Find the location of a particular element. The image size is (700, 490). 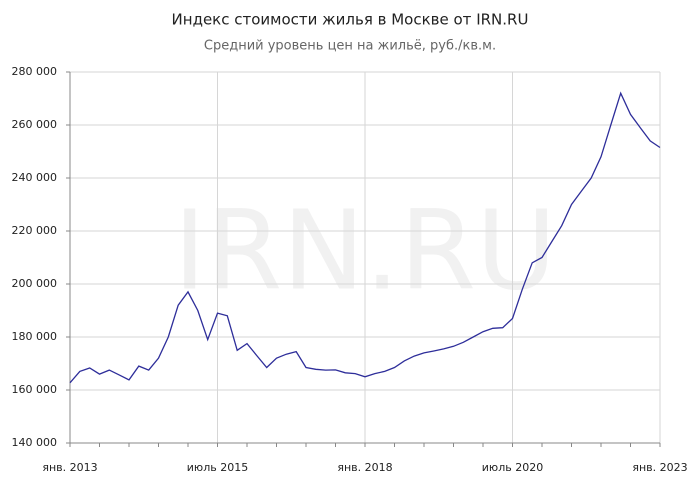

y-tick-label: 180 000 is located at coordinates (35, 336).